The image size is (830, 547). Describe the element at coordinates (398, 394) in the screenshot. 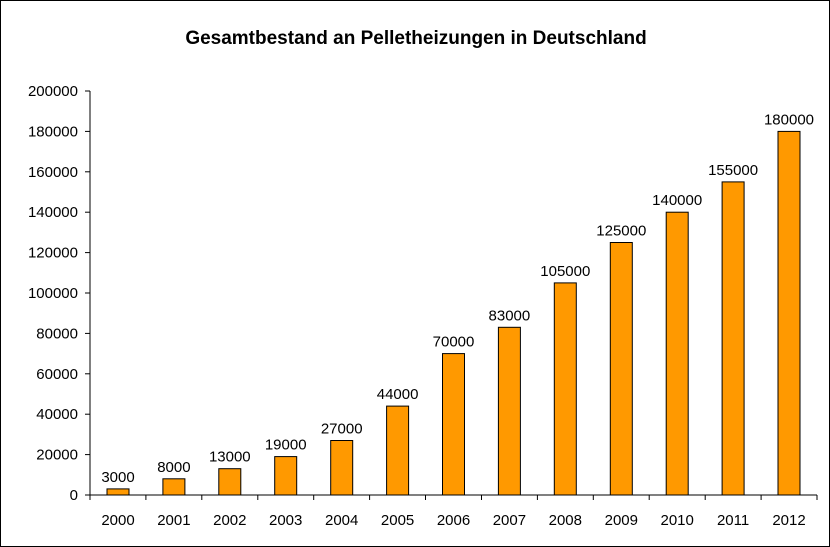

I see `data-label-2005: 44000` at that location.